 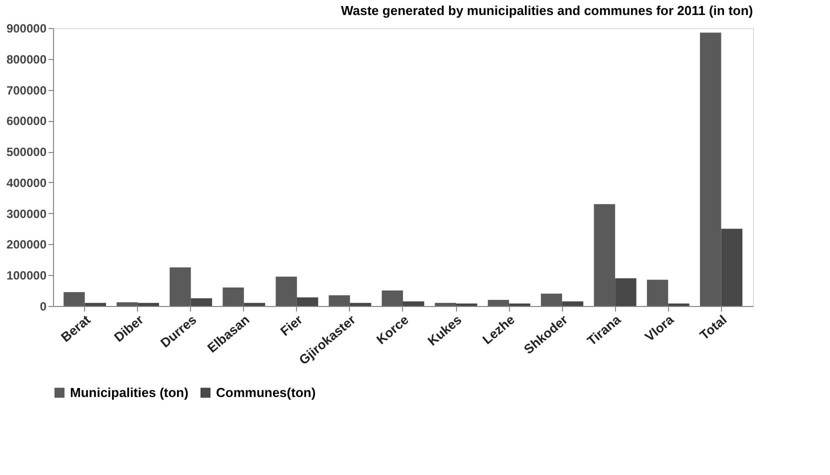 I want to click on y-tick-label: 300000, so click(x=26, y=213).